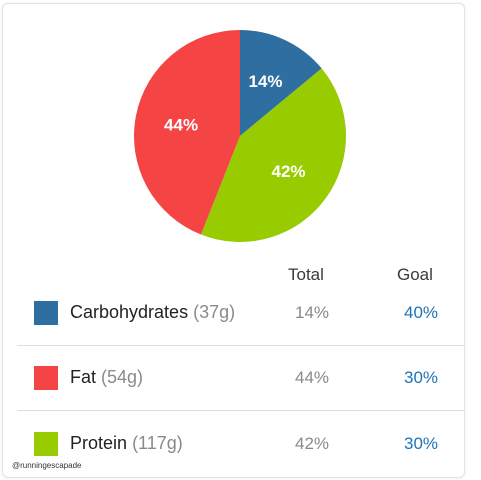 The image size is (481, 480). Describe the element at coordinates (46, 444) in the screenshot. I see `protein-color-swatch` at that location.